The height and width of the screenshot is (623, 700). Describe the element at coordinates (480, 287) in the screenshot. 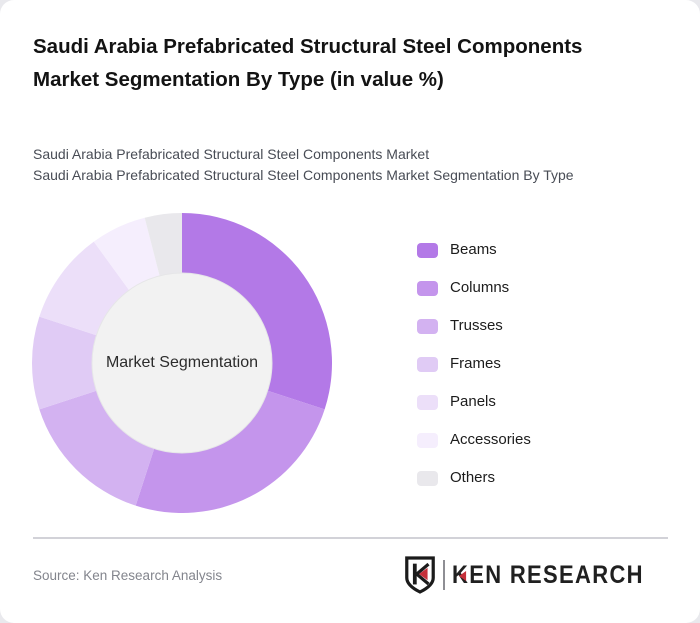

I see `legend-label: Columns` at that location.